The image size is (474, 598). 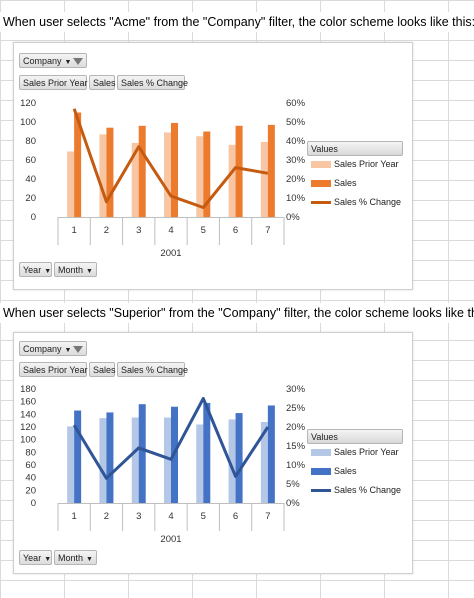 What do you see at coordinates (355, 452) in the screenshot?
I see `legend-item-sales-prior-year: Sales Prior Year` at bounding box center [355, 452].